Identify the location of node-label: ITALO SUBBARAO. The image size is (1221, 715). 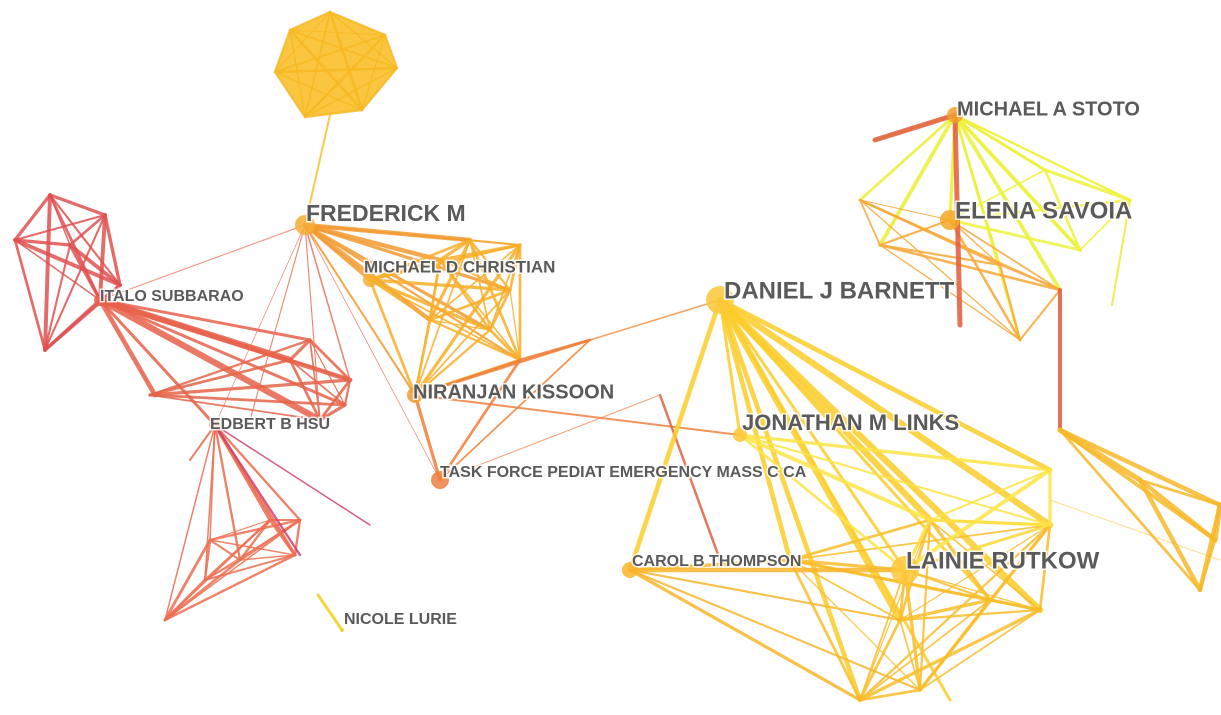
(172, 296).